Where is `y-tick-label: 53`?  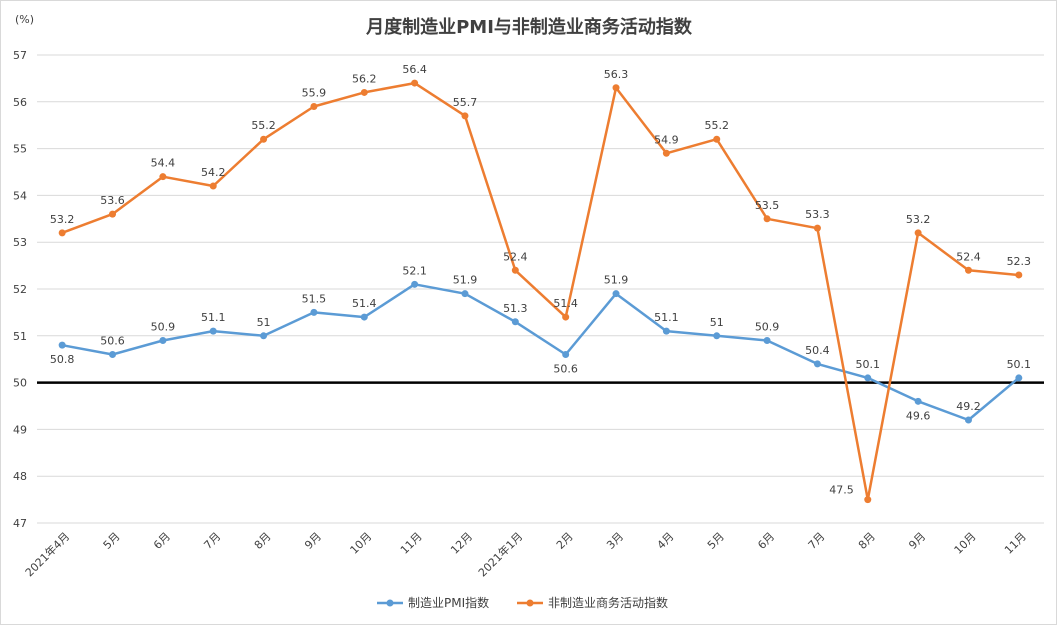 y-tick-label: 53 is located at coordinates (20, 242).